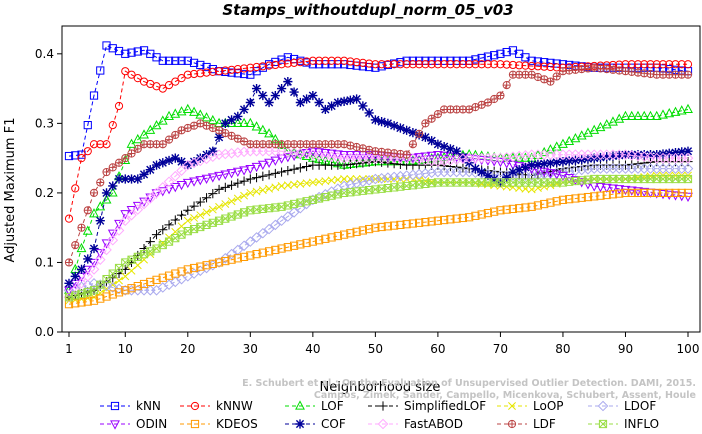 This screenshot has height=434, width=702. Describe the element at coordinates (219, 424) in the screenshot. I see `legend-item-kdeos: KDEOS` at that location.